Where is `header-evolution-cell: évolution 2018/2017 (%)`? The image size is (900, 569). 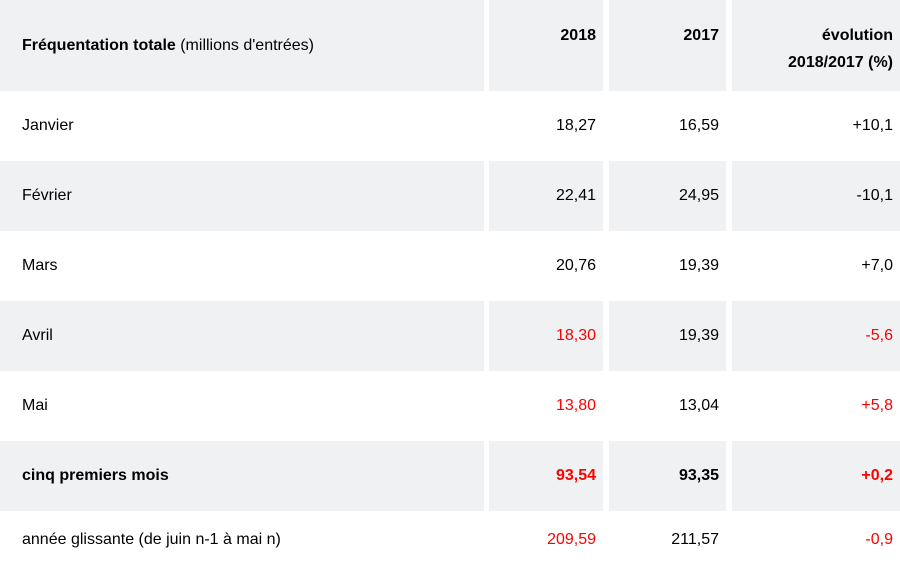 header-evolution-cell: évolution 2018/2017 (%) is located at coordinates (816, 45).